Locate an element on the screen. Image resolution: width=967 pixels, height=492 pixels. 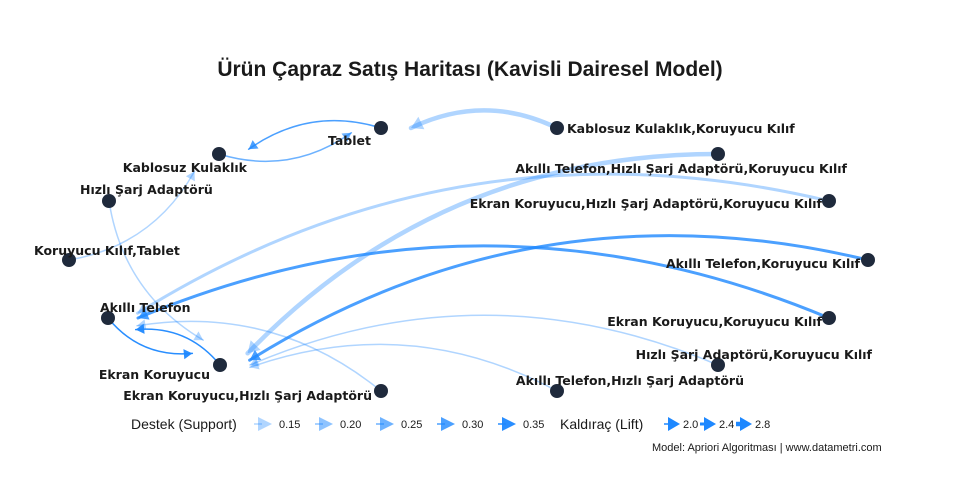
node-label: Kablosuz Kulaklık,Koruyucu Kılıf is located at coordinates (681, 128).